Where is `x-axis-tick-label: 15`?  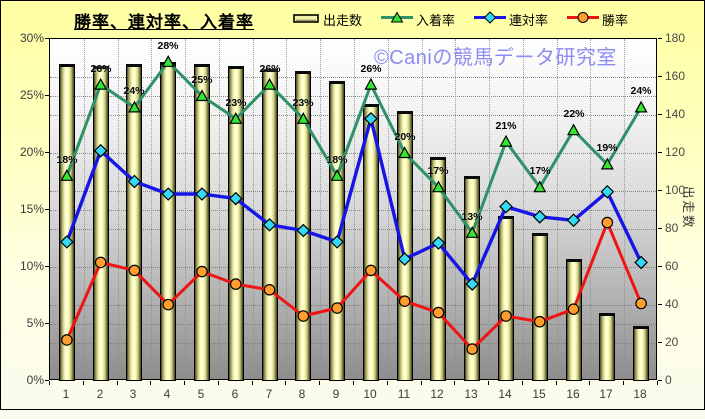 x-axis-tick-label: 15 is located at coordinates (539, 394).